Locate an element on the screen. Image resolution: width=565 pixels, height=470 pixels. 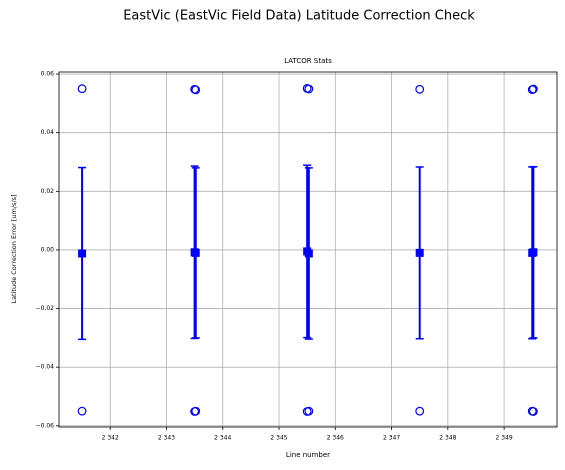
x-tick-label: 2 342 is located at coordinates (110, 438).